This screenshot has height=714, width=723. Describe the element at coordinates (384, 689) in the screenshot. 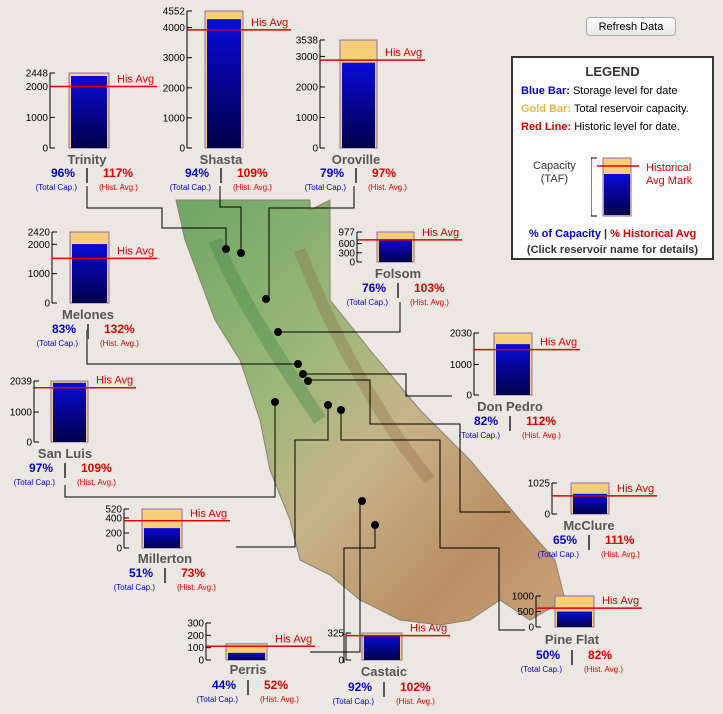

I see `castaic-separator` at that location.